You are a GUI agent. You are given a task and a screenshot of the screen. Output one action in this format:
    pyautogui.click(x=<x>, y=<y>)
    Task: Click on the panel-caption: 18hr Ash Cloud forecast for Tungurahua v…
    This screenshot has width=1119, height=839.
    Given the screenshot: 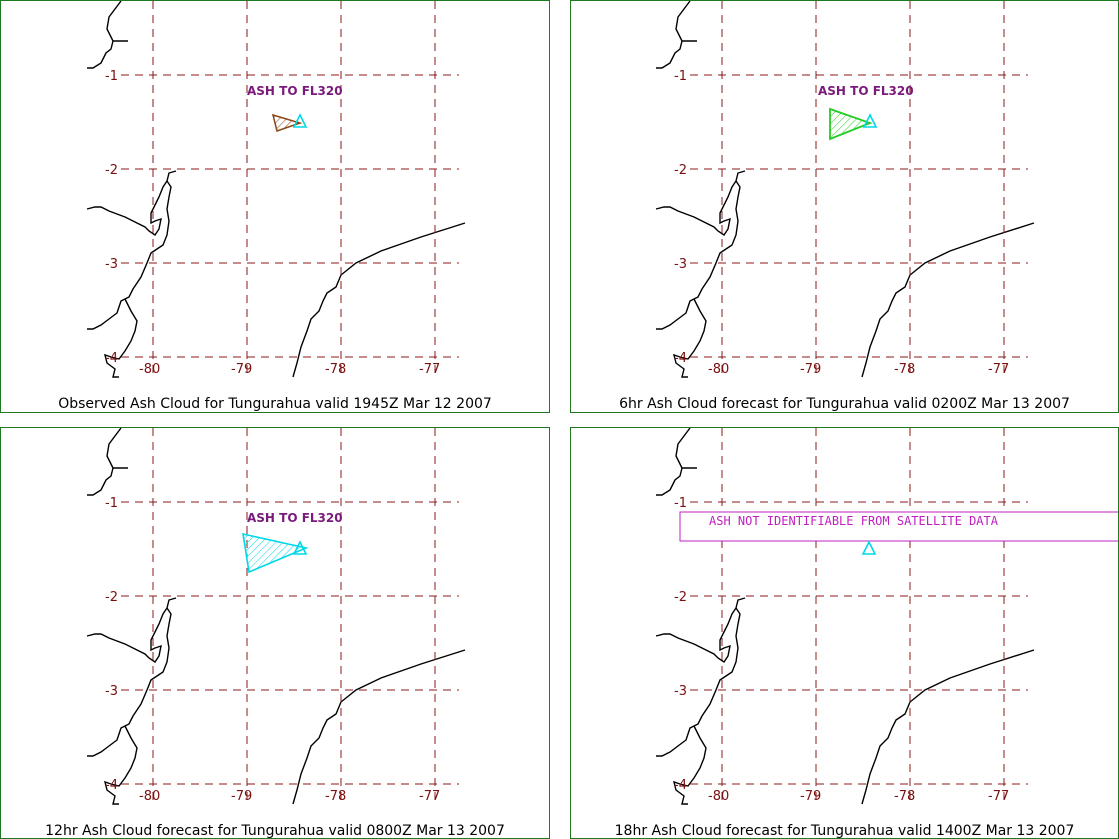 What is the action you would take?
    pyautogui.click(x=844, y=831)
    